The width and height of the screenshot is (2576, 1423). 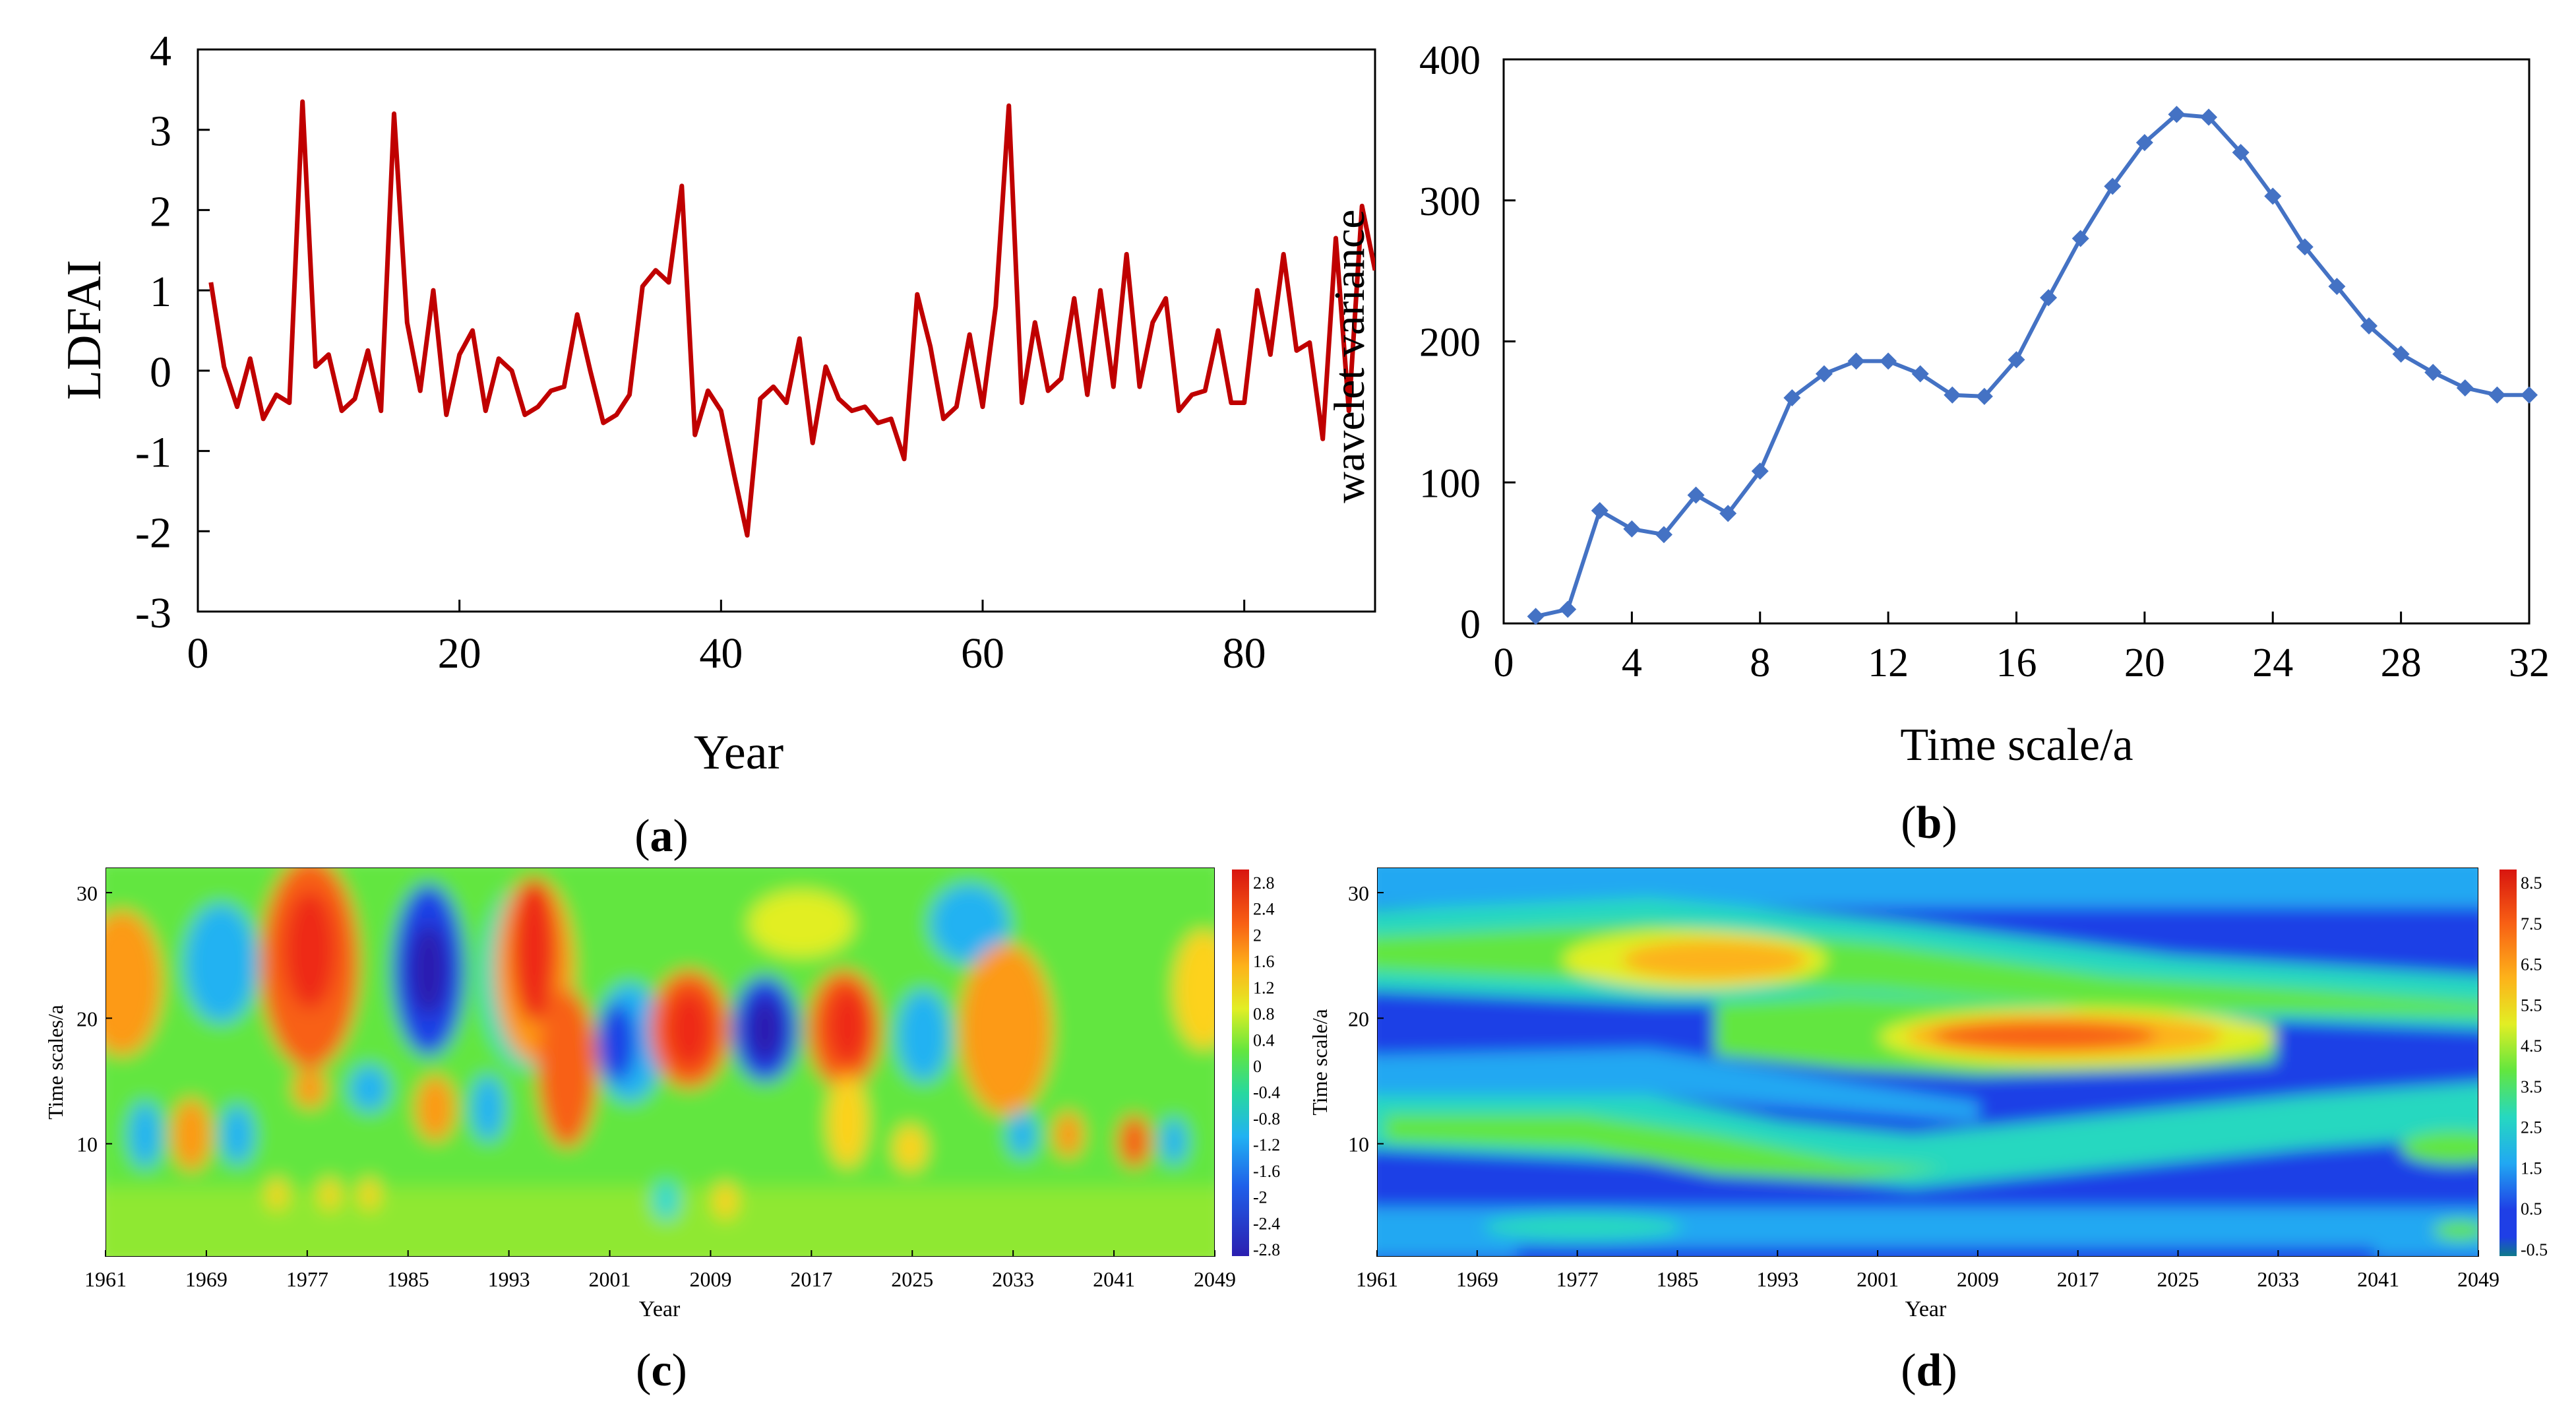 What do you see at coordinates (160, 51) in the screenshot?
I see `panel-a-y-tick-label: 4` at bounding box center [160, 51].